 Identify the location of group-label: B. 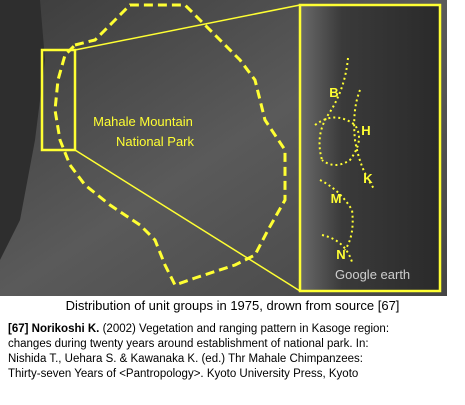
(333, 92).